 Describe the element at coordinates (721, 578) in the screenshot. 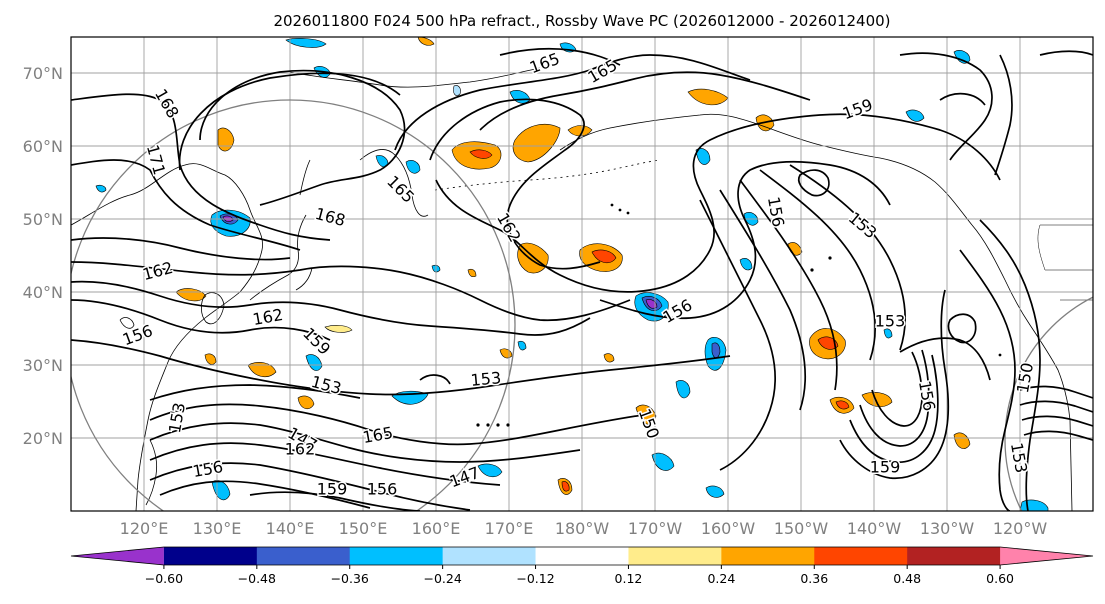

I see `colorbar-tick-label: 0.24` at that location.